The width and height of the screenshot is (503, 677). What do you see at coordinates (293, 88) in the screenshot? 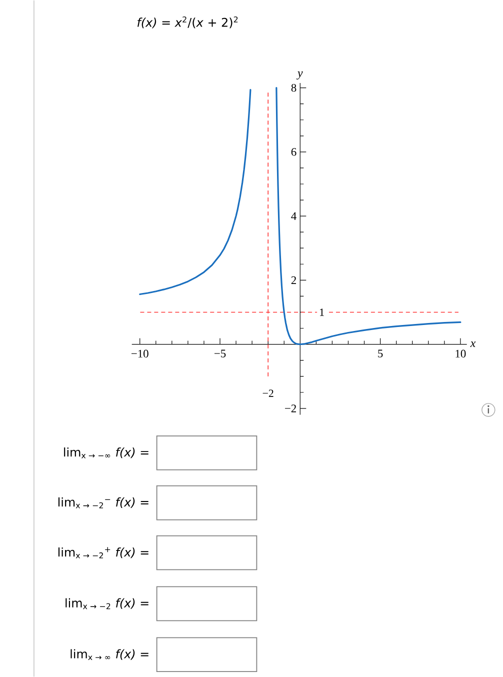
I see `y-tick-label: 8` at bounding box center [293, 88].